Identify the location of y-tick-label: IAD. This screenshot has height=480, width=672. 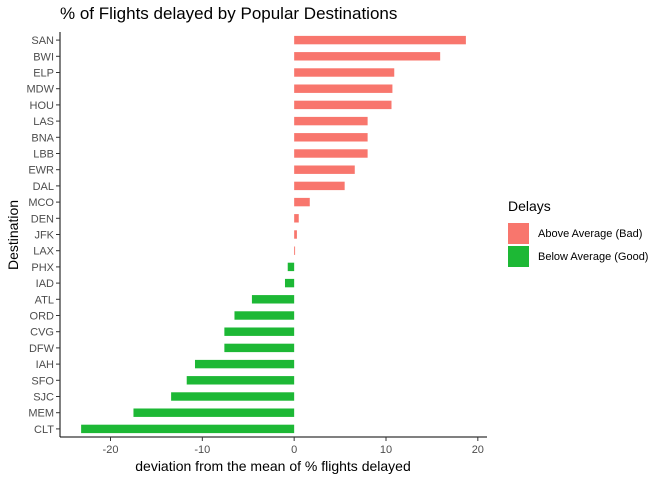
(45, 284).